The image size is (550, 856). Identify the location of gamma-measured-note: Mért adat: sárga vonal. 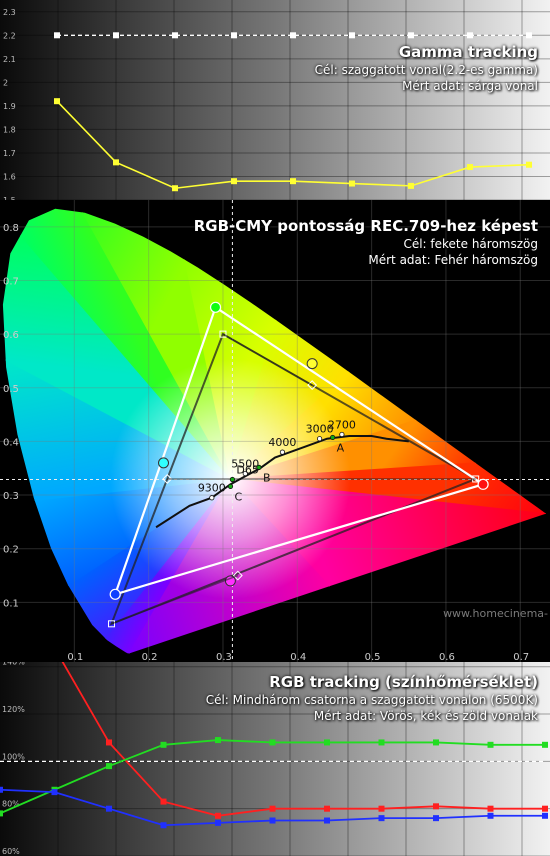
(470, 86).